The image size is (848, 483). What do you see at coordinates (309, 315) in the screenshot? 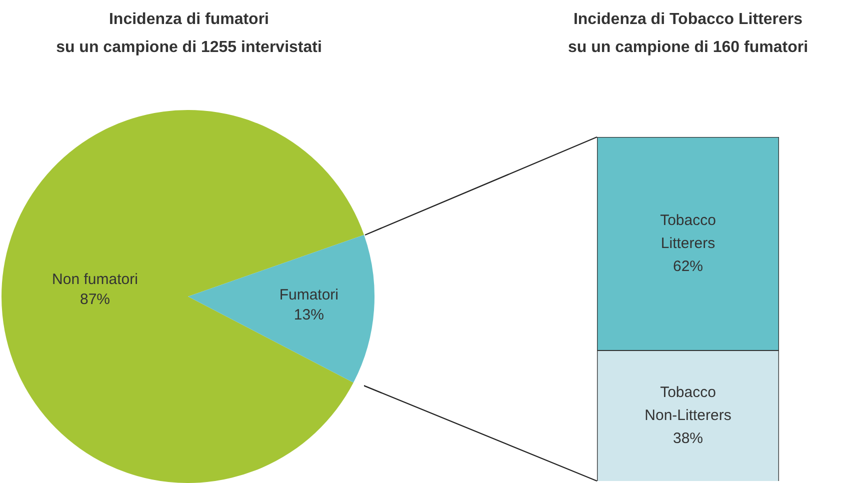
I see `data-label: 13%` at bounding box center [309, 315].